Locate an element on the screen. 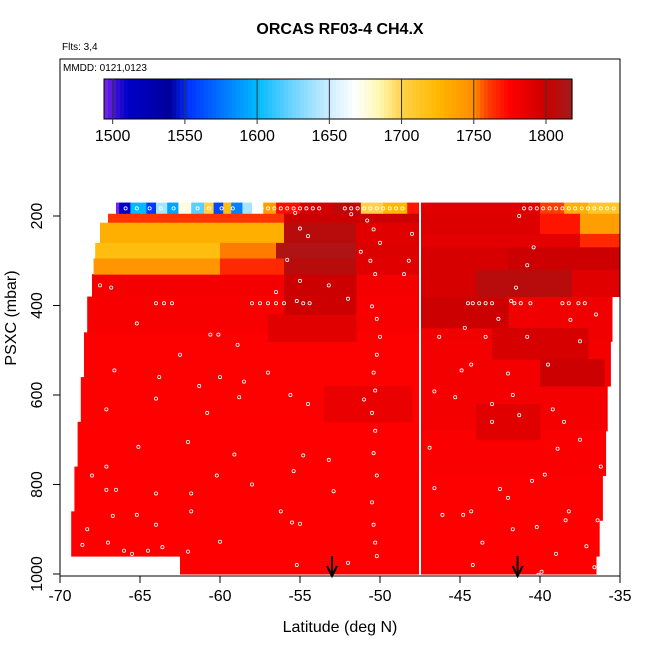  colorbar-tick-label: 1700 is located at coordinates (402, 136).